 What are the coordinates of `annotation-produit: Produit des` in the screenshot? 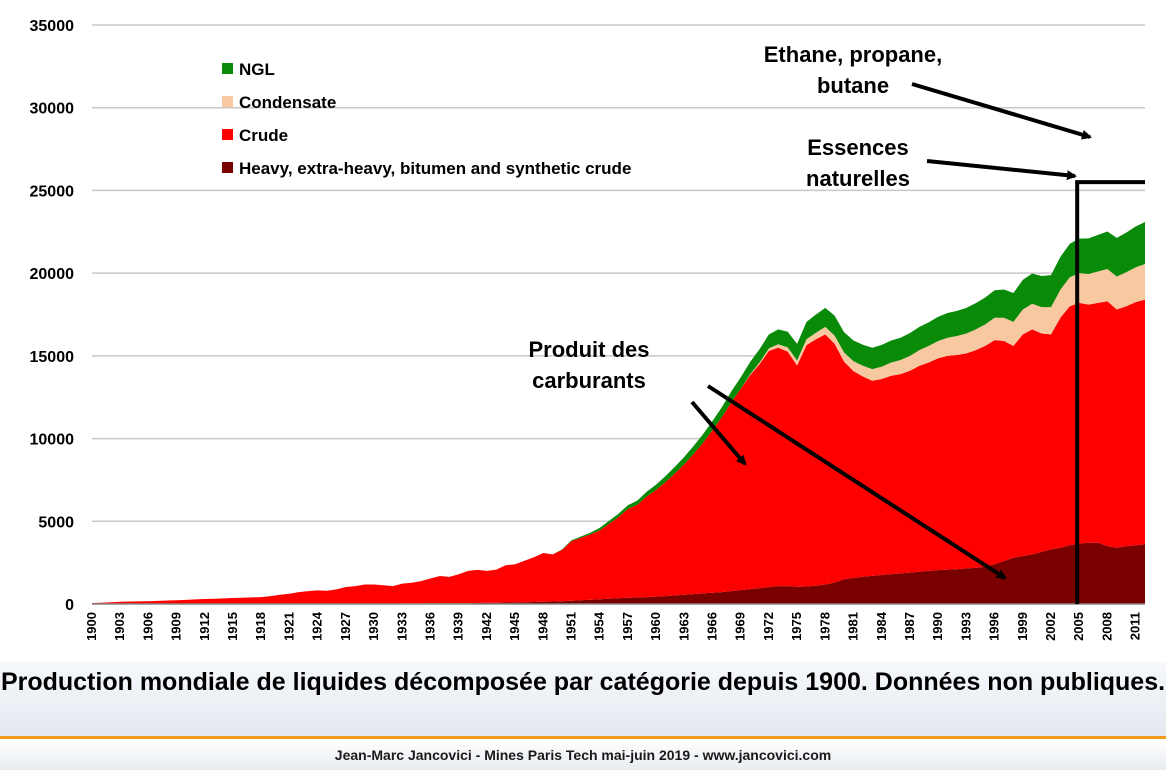 It's located at (588, 349).